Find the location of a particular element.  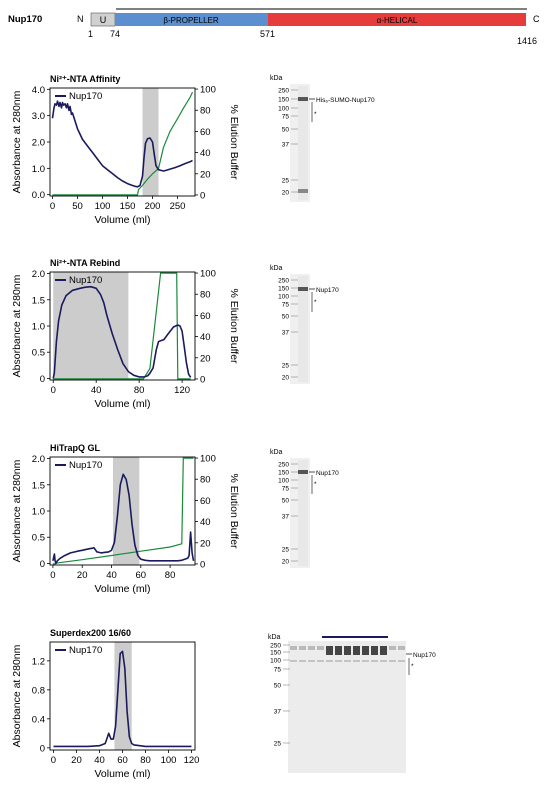

marker-label: 100 is located at coordinates (283, 297).